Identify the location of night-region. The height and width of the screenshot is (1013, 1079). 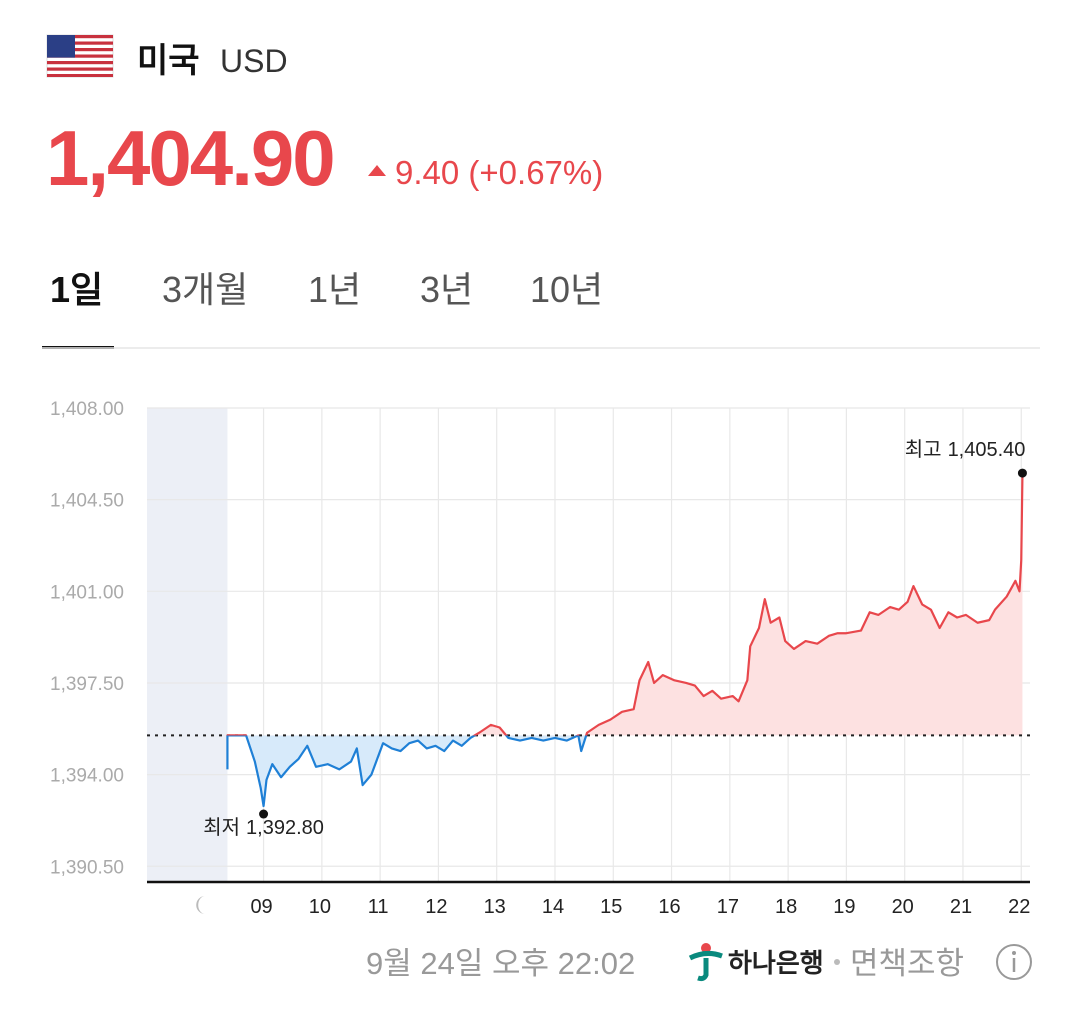
(187, 645).